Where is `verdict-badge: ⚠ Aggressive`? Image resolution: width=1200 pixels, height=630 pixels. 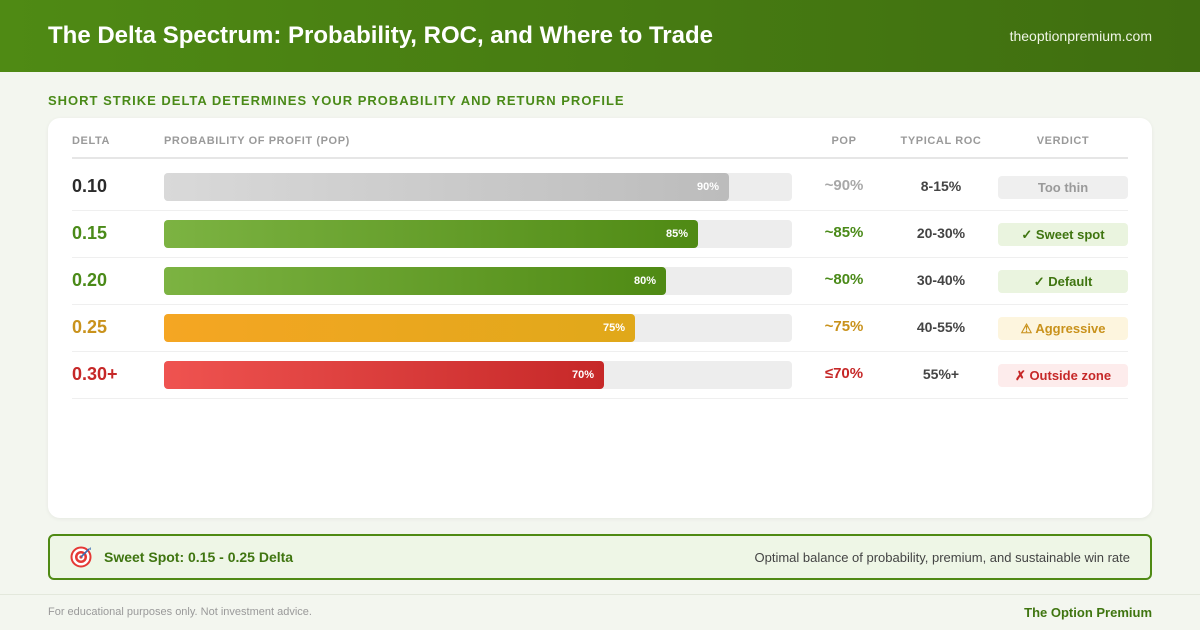 verdict-badge: ⚠ Aggressive is located at coordinates (1063, 328).